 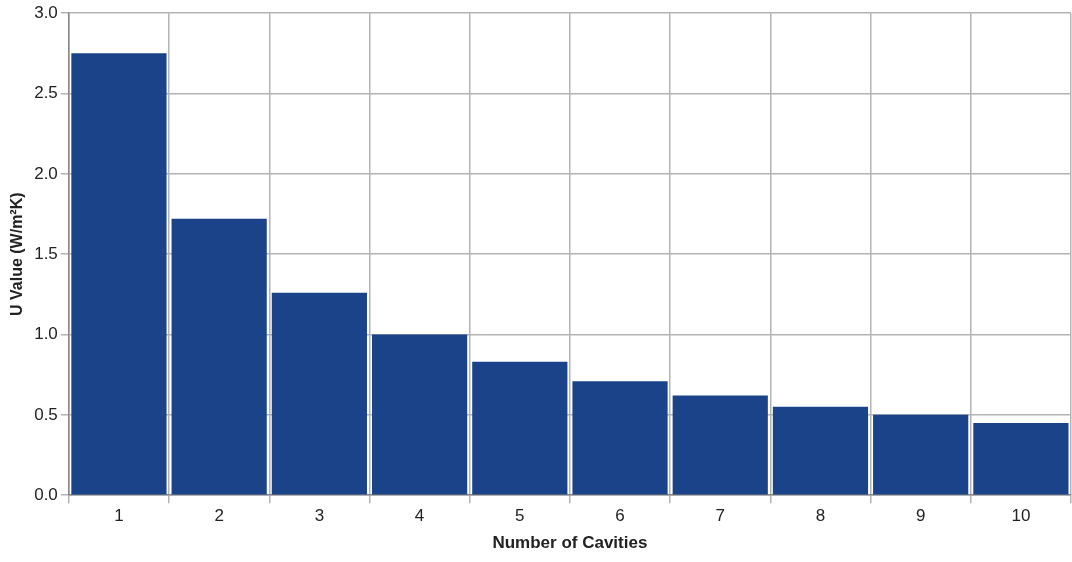 What do you see at coordinates (46, 414) in the screenshot?
I see `y-tick-label: 0.5` at bounding box center [46, 414].